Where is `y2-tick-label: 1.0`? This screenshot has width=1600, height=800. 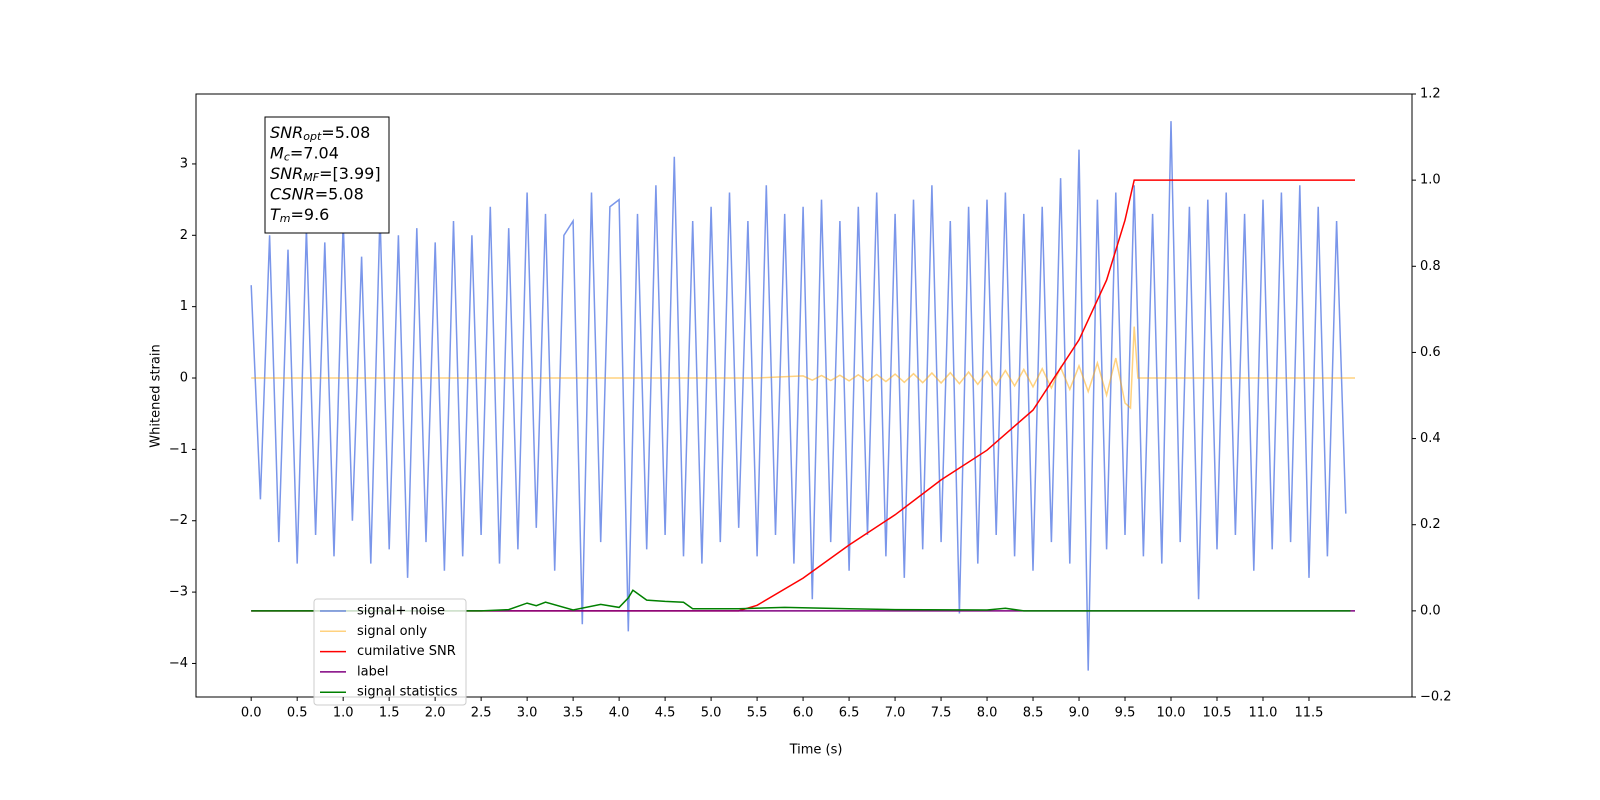 y2-tick-label: 1.0 is located at coordinates (1430, 180).